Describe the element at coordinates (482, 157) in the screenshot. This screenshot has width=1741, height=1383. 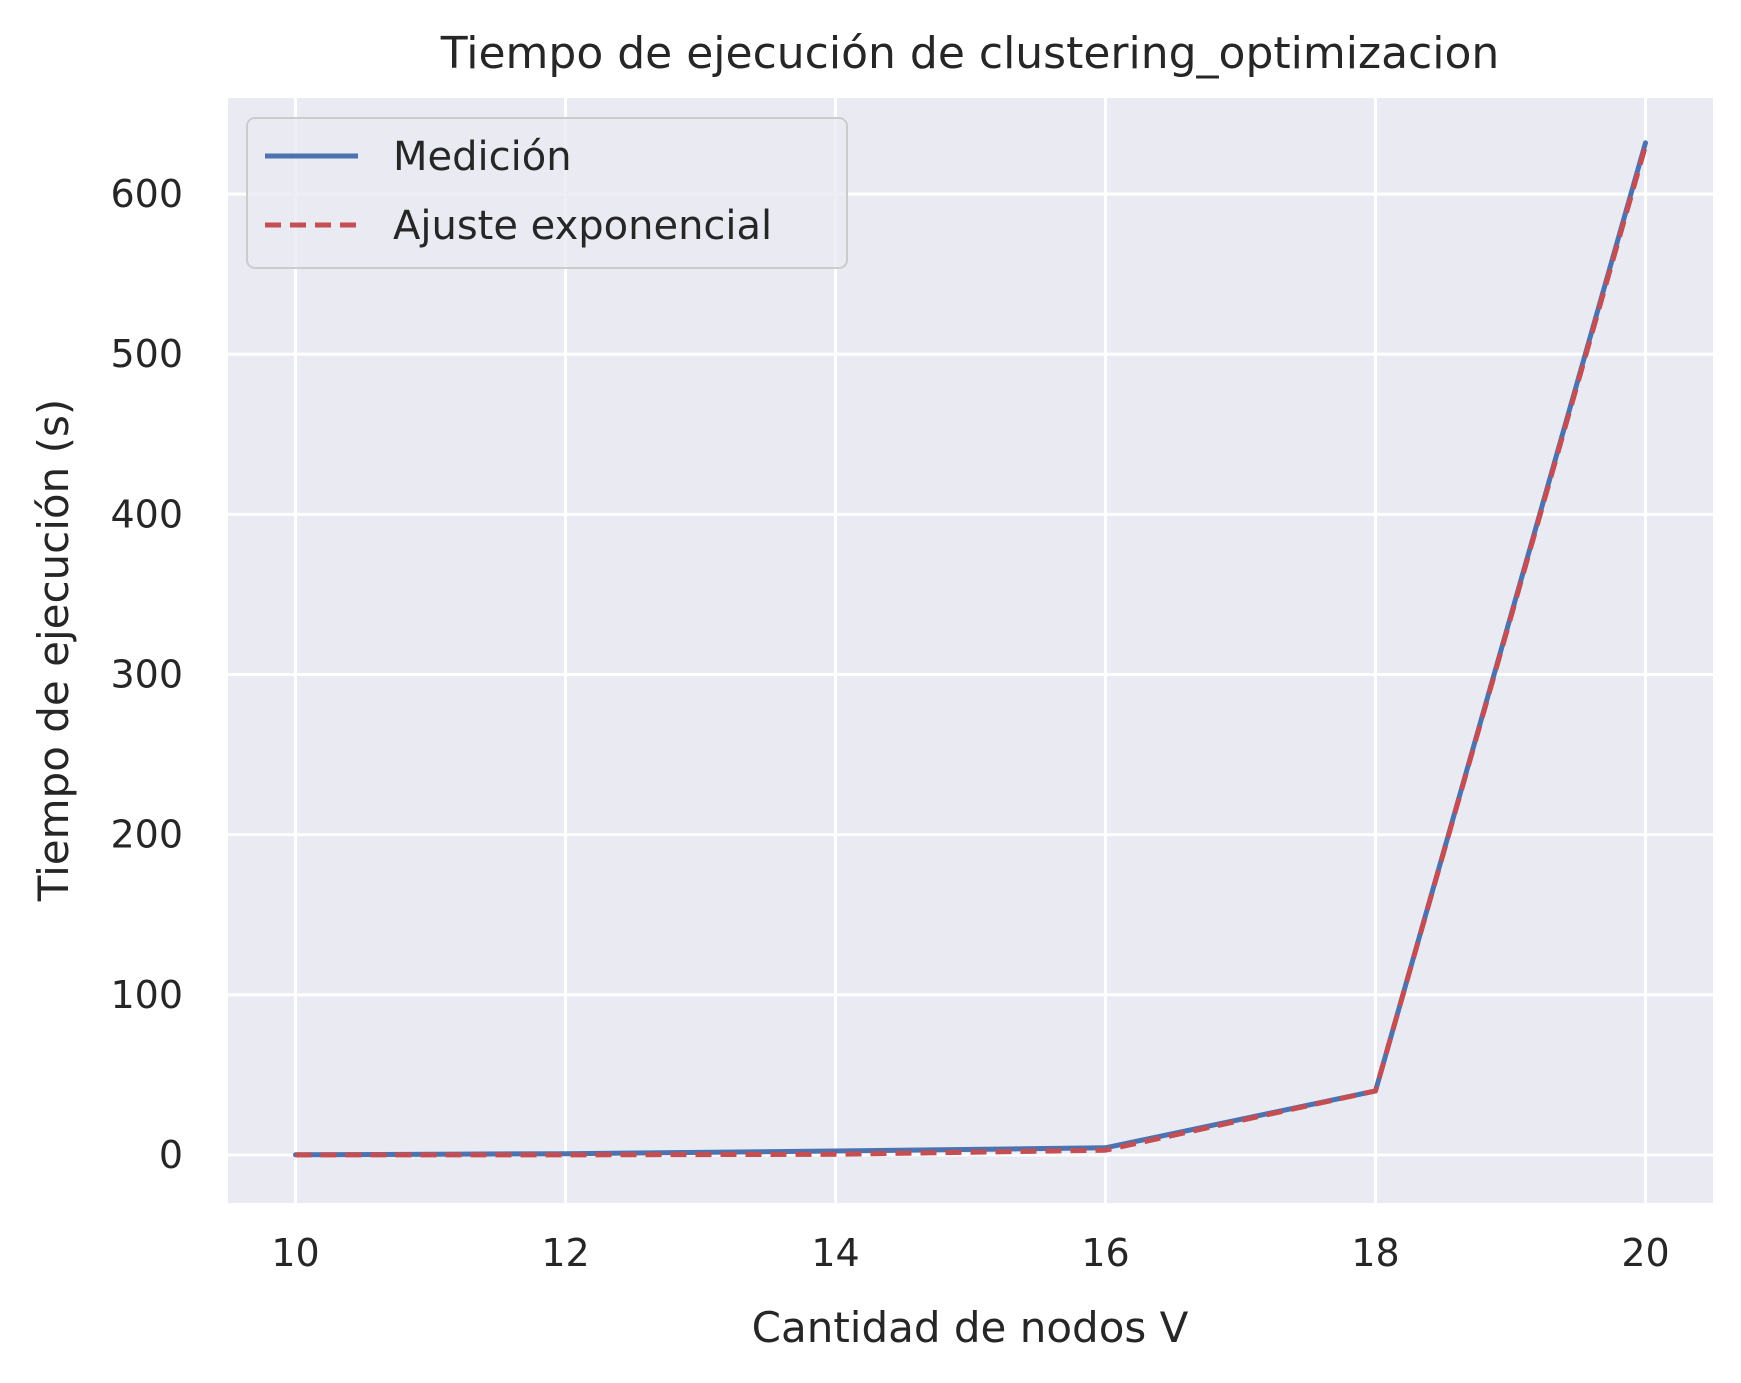
I see `legend-label-medicion: Medición` at that location.